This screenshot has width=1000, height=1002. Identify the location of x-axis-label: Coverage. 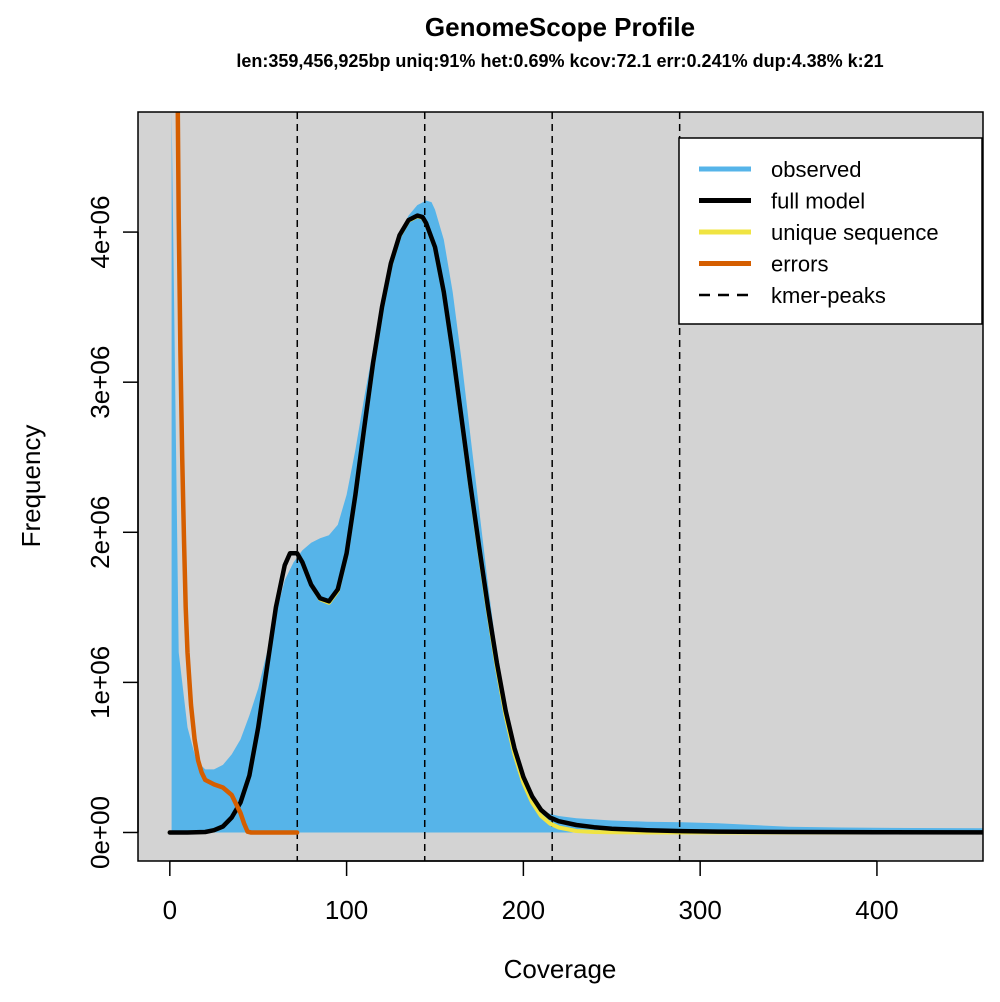
(560, 969).